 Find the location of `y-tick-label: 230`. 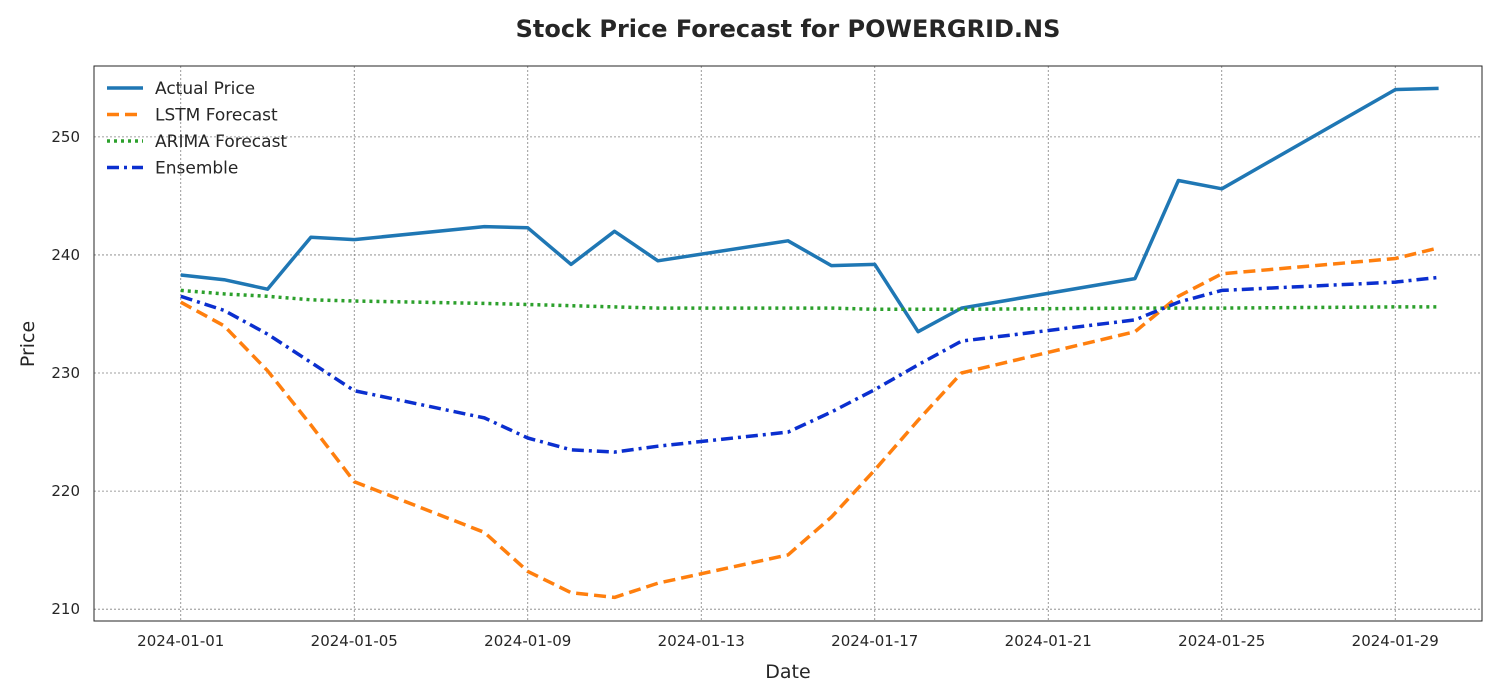

y-tick-label: 230 is located at coordinates (65, 373).